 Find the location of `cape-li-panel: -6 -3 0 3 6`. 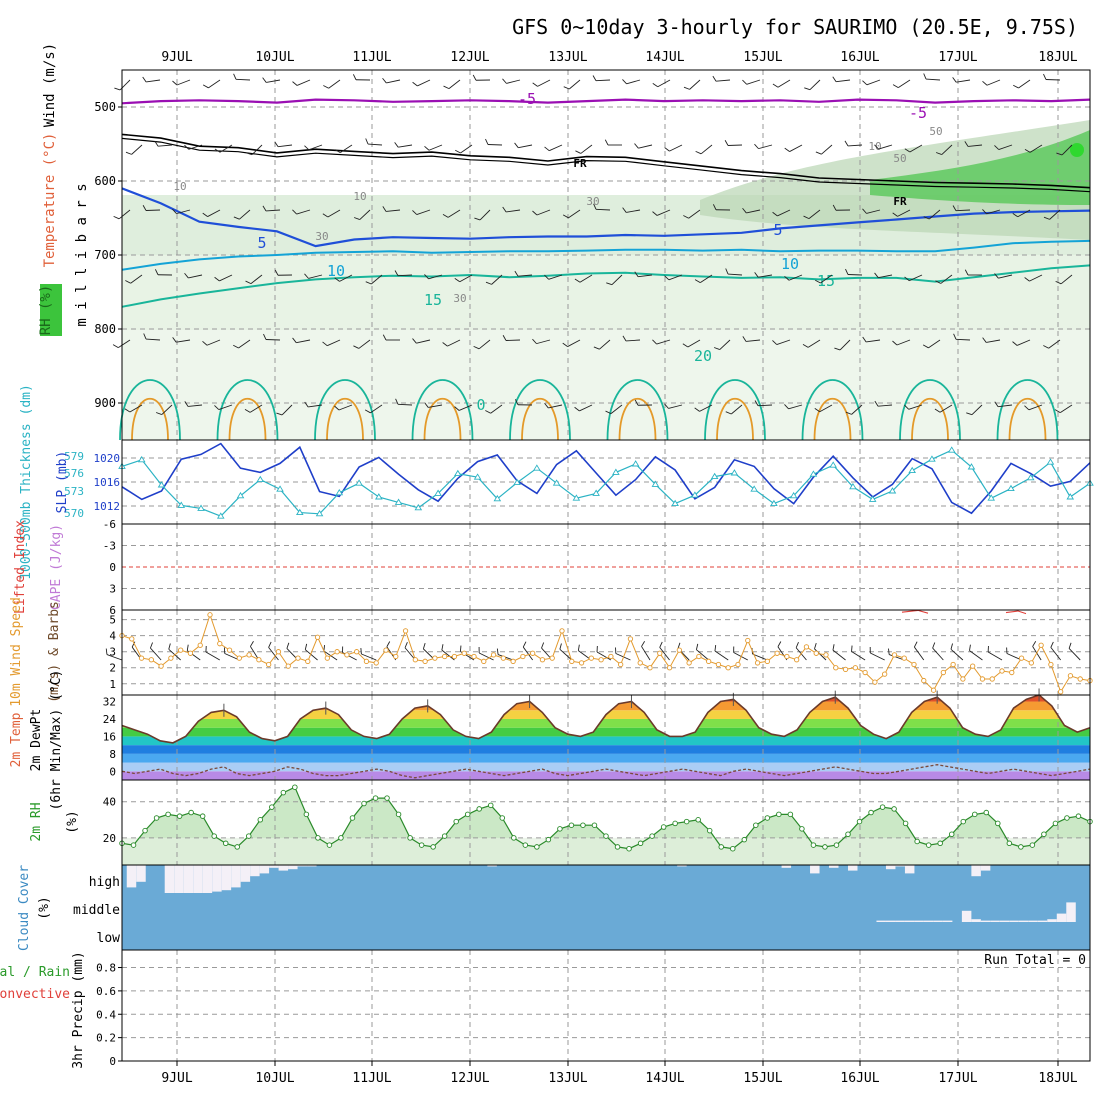

cape-li-panel: -6 -3 0 3 6 is located at coordinates (597, 567).